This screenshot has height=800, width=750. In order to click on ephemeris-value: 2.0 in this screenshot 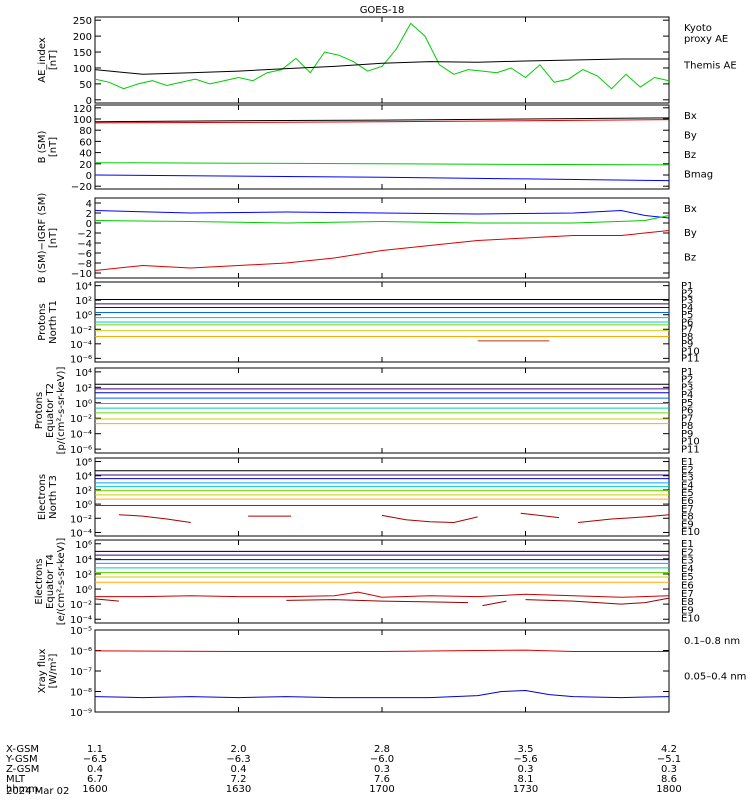, I will do `click(239, 749)`.